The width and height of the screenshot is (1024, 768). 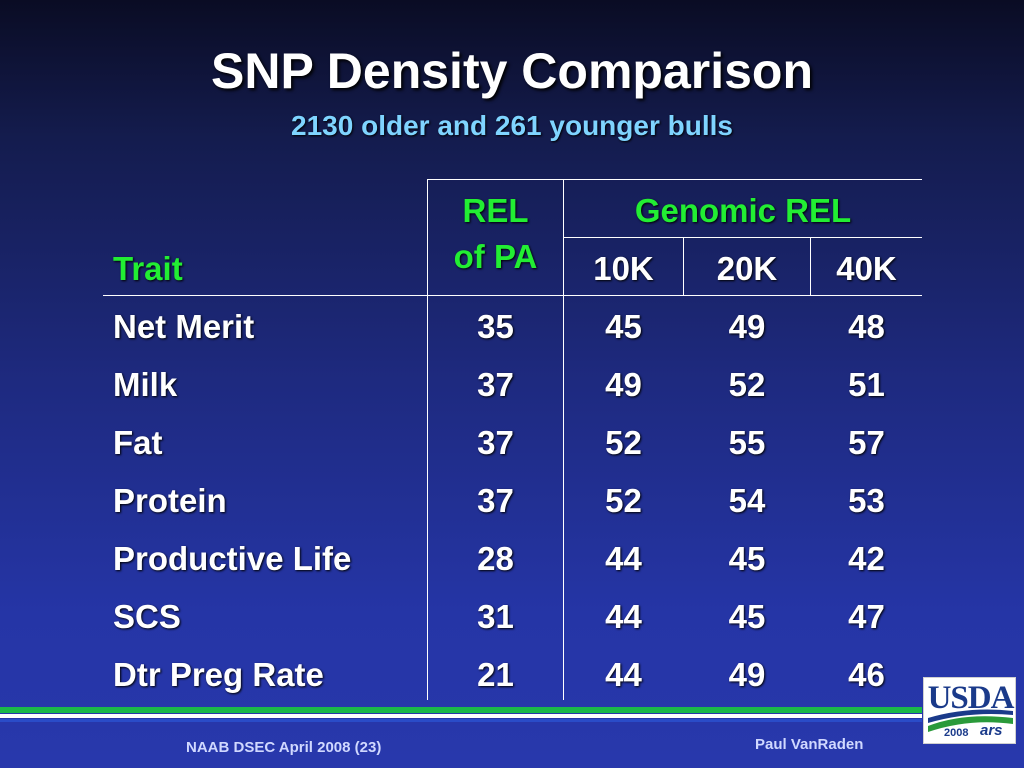 What do you see at coordinates (495, 558) in the screenshot?
I see `table-cell-rel-pa: 28` at bounding box center [495, 558].